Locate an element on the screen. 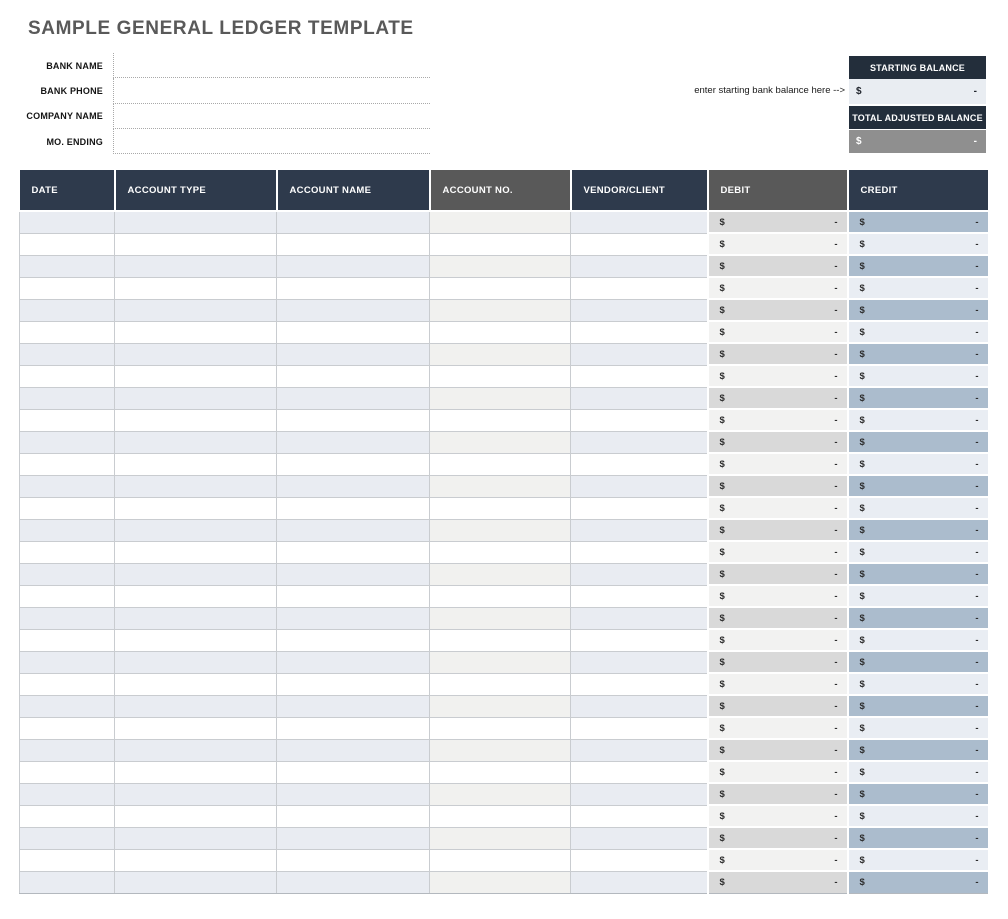  company-name-field is located at coordinates (271, 116).